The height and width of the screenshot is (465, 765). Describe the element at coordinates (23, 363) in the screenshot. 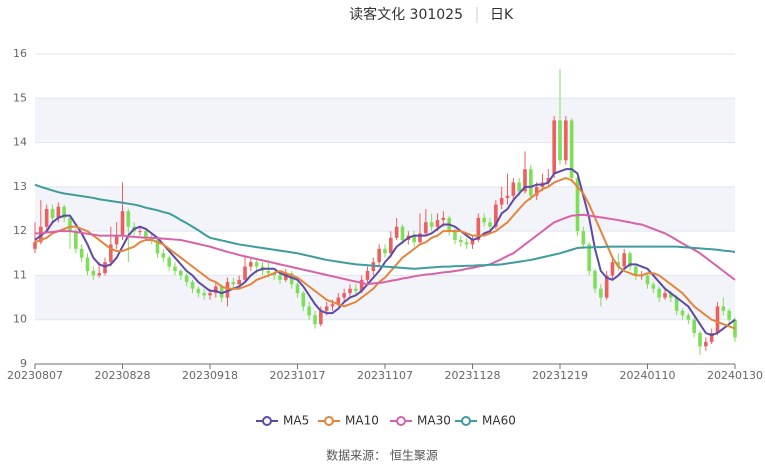

I see `y-tick-label: 9` at that location.